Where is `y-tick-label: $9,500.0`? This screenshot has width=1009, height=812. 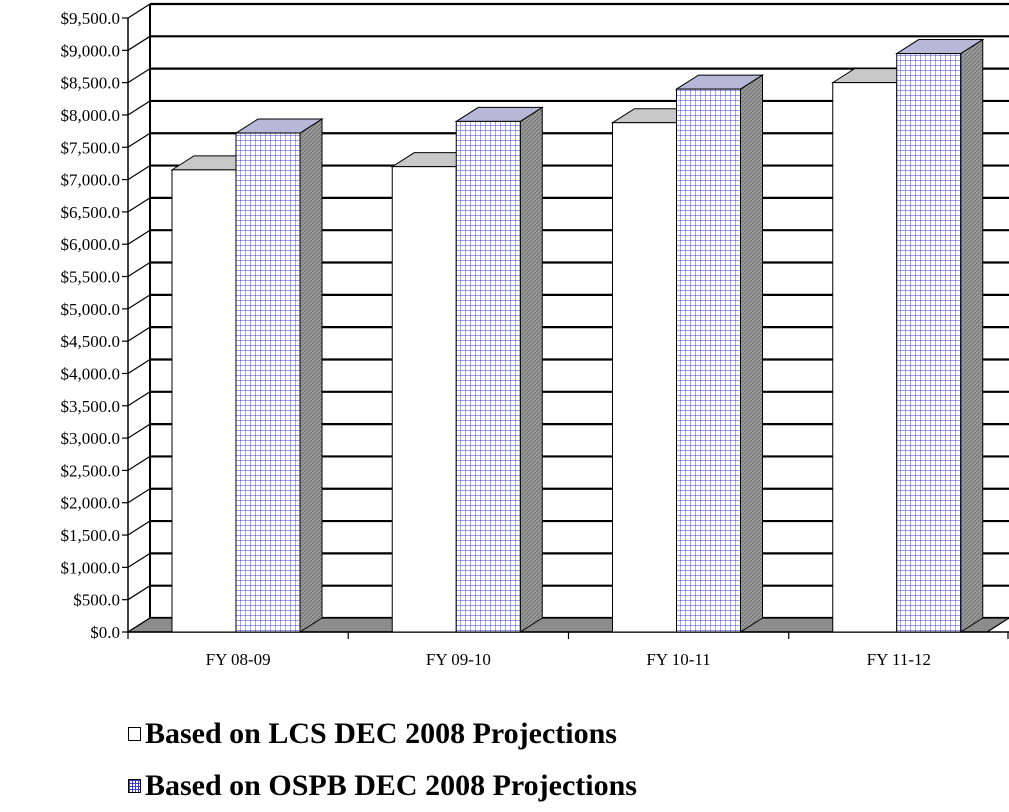 y-tick-label: $9,500.0 is located at coordinates (91, 18).